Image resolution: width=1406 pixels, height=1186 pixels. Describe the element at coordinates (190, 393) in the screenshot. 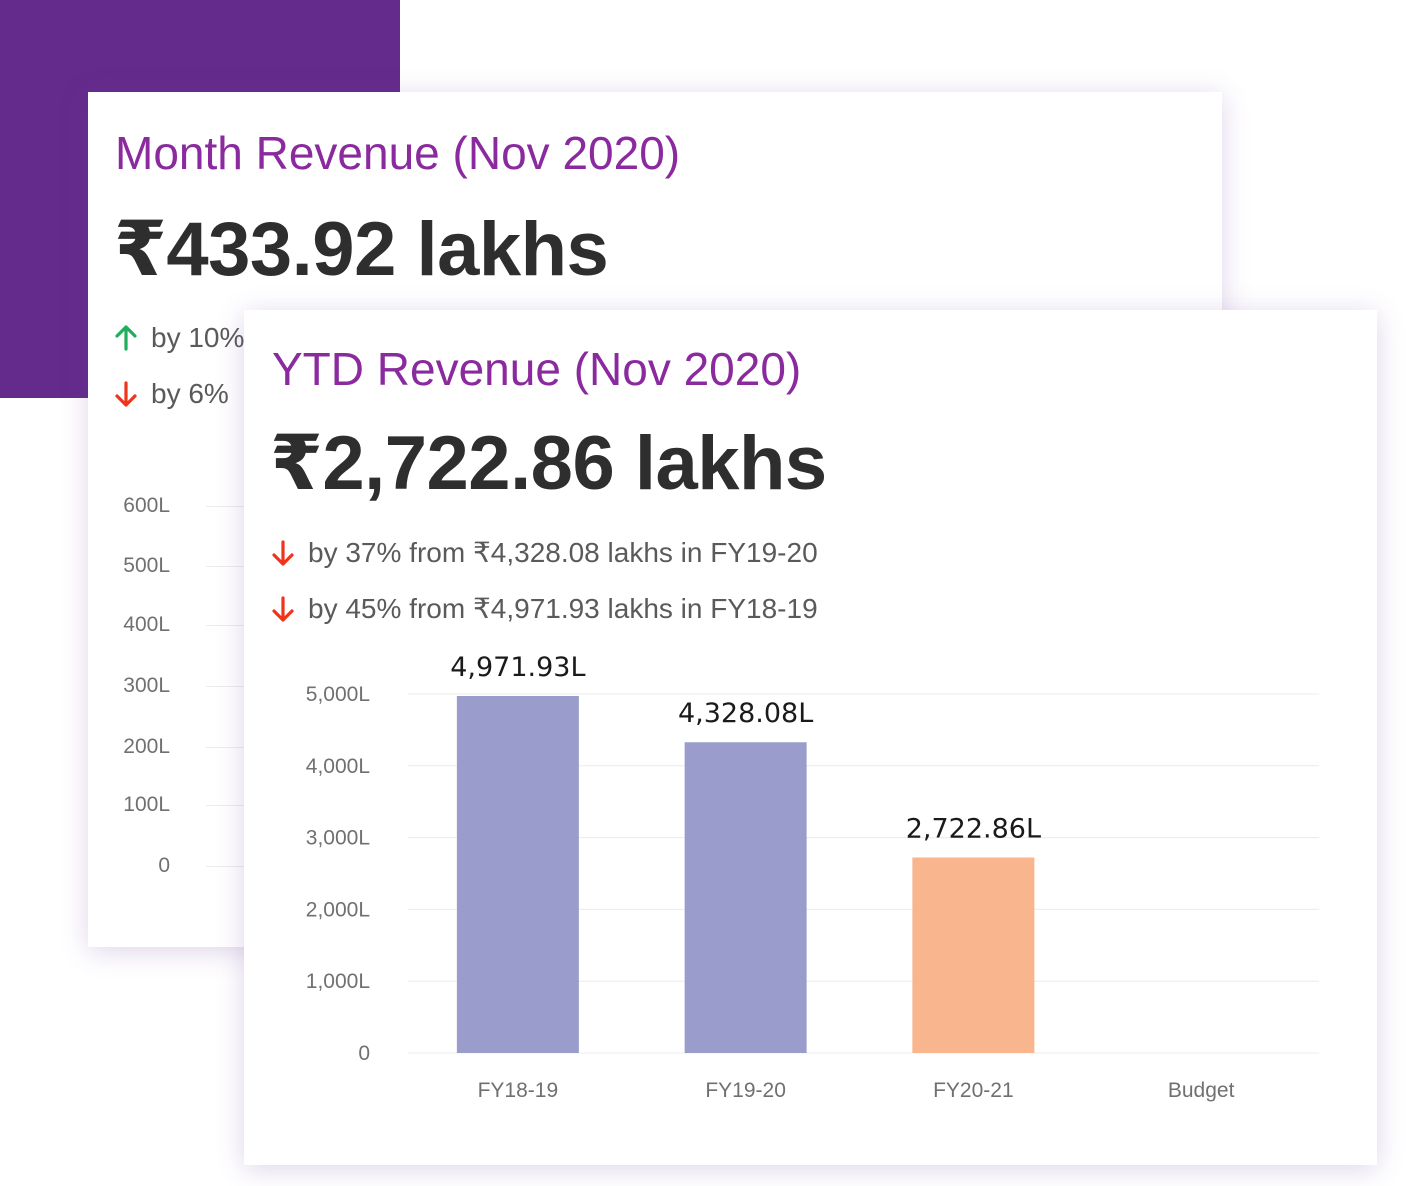

I see `month-change-down-text: by 6%` at that location.